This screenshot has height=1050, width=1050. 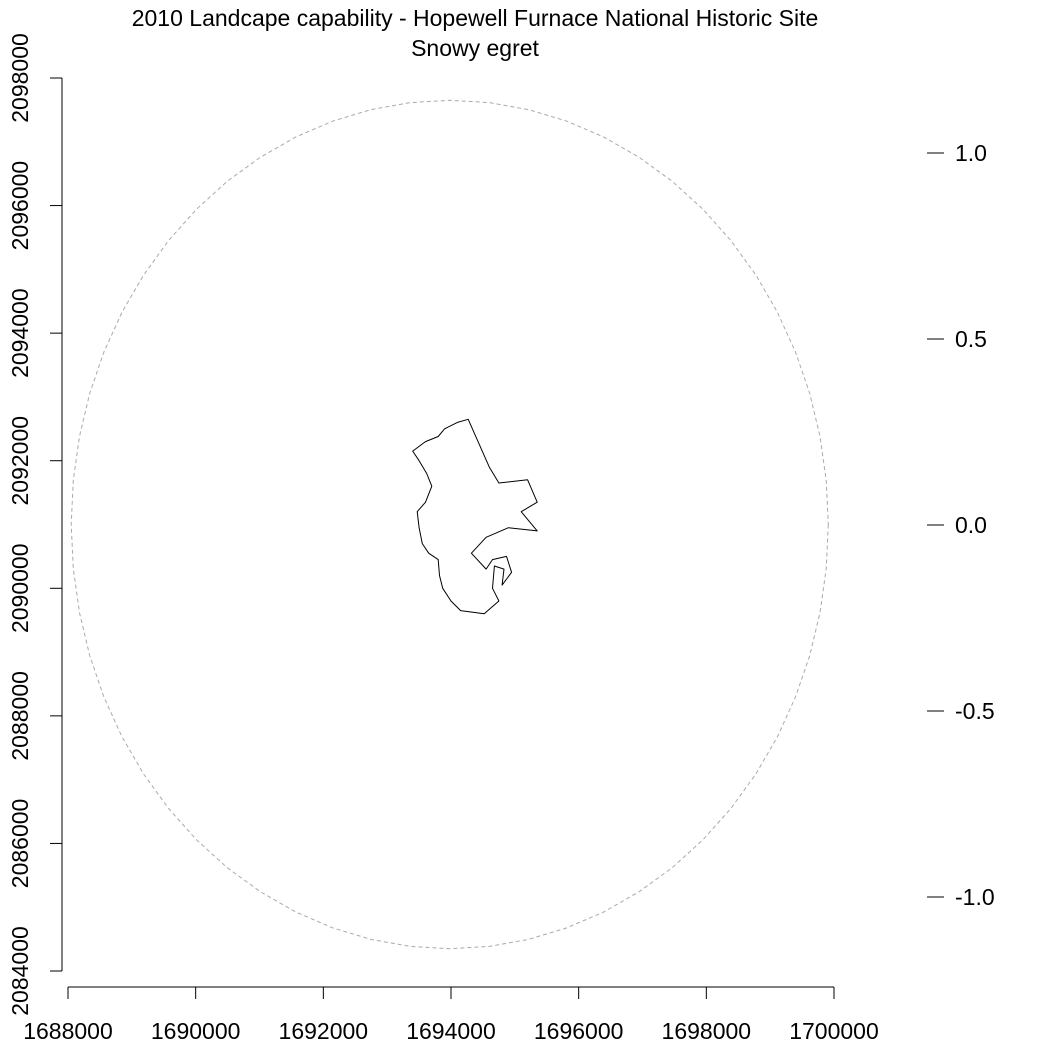 I want to click on chart-subtitle: Snowy egret, so click(x=475, y=48).